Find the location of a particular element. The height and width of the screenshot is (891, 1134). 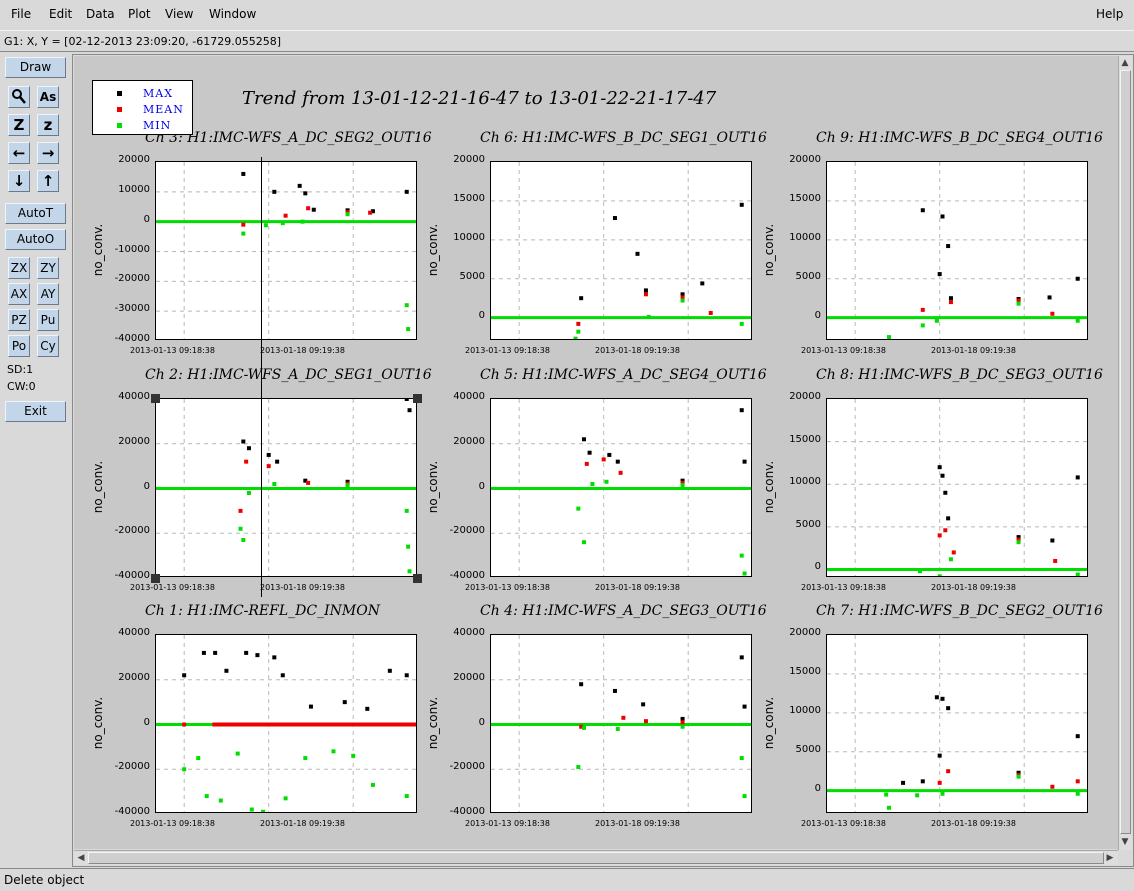

vertical-scroll-thumb is located at coordinates (1125, 452).